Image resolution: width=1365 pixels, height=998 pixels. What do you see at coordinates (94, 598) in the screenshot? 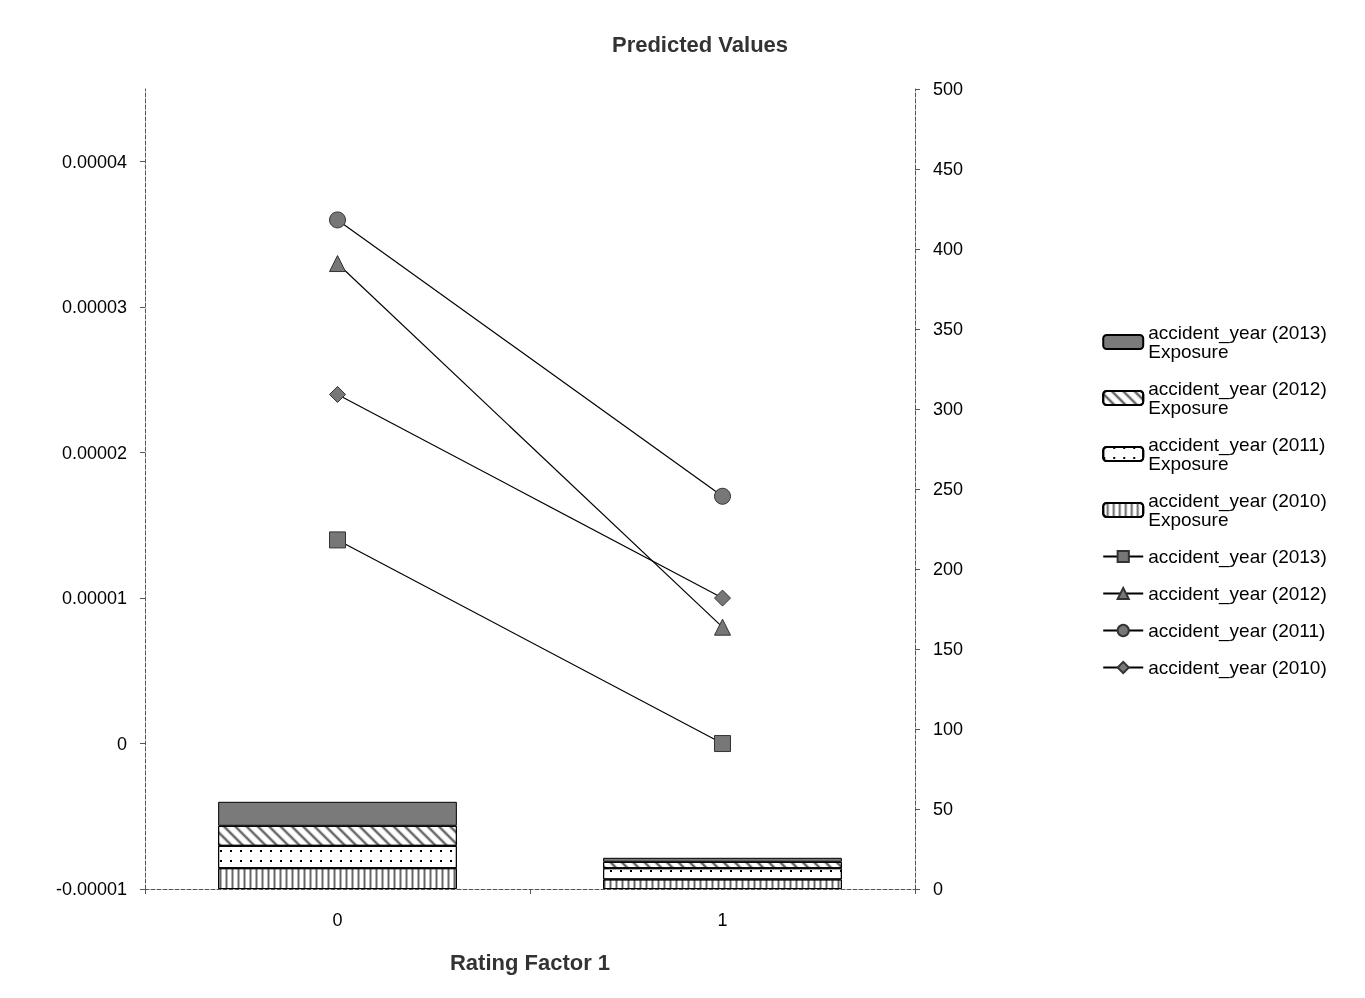
I see `y-tick-label: 0.00001` at bounding box center [94, 598].